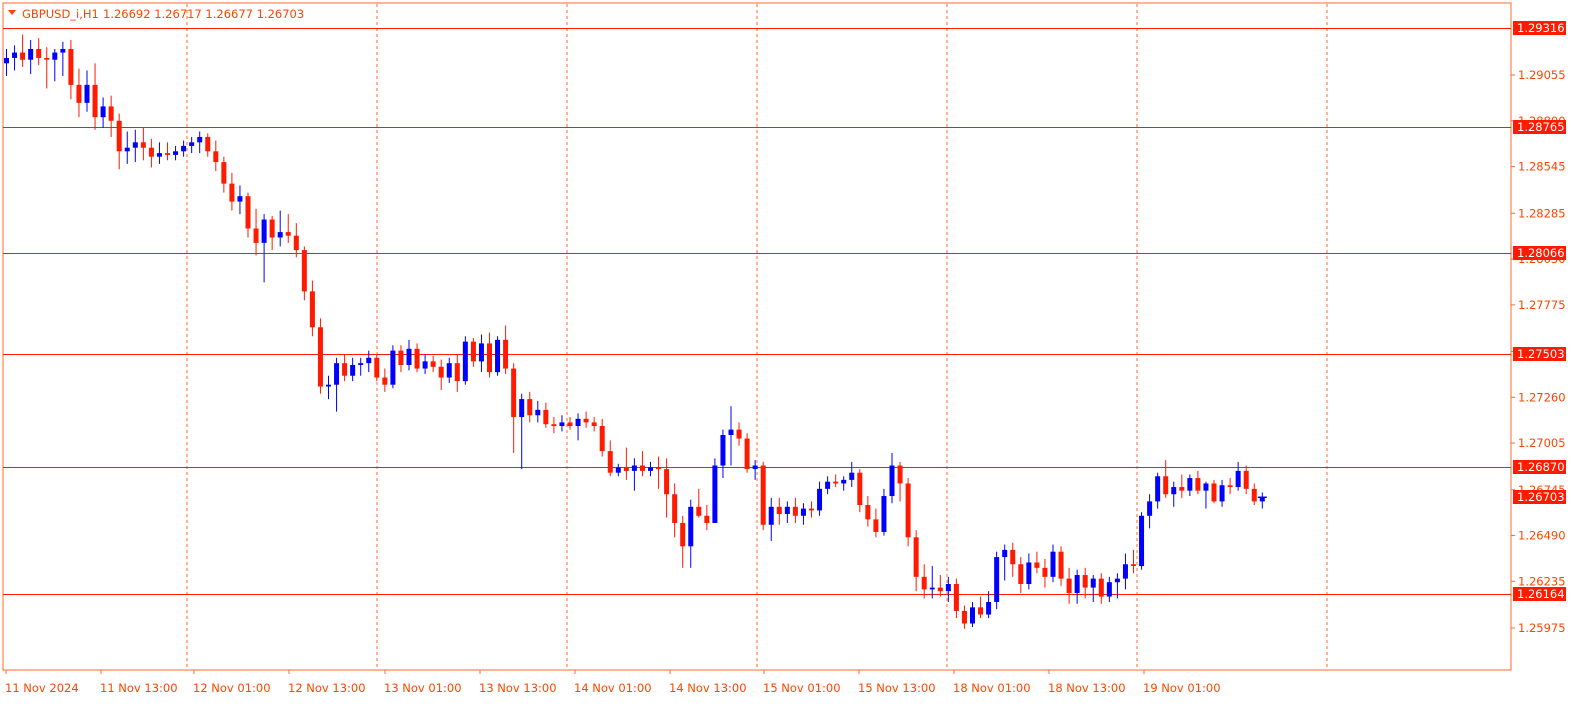 Image resolution: width=1586 pixels, height=712 pixels. I want to click on dropdown-triangle-icon, so click(12, 12).